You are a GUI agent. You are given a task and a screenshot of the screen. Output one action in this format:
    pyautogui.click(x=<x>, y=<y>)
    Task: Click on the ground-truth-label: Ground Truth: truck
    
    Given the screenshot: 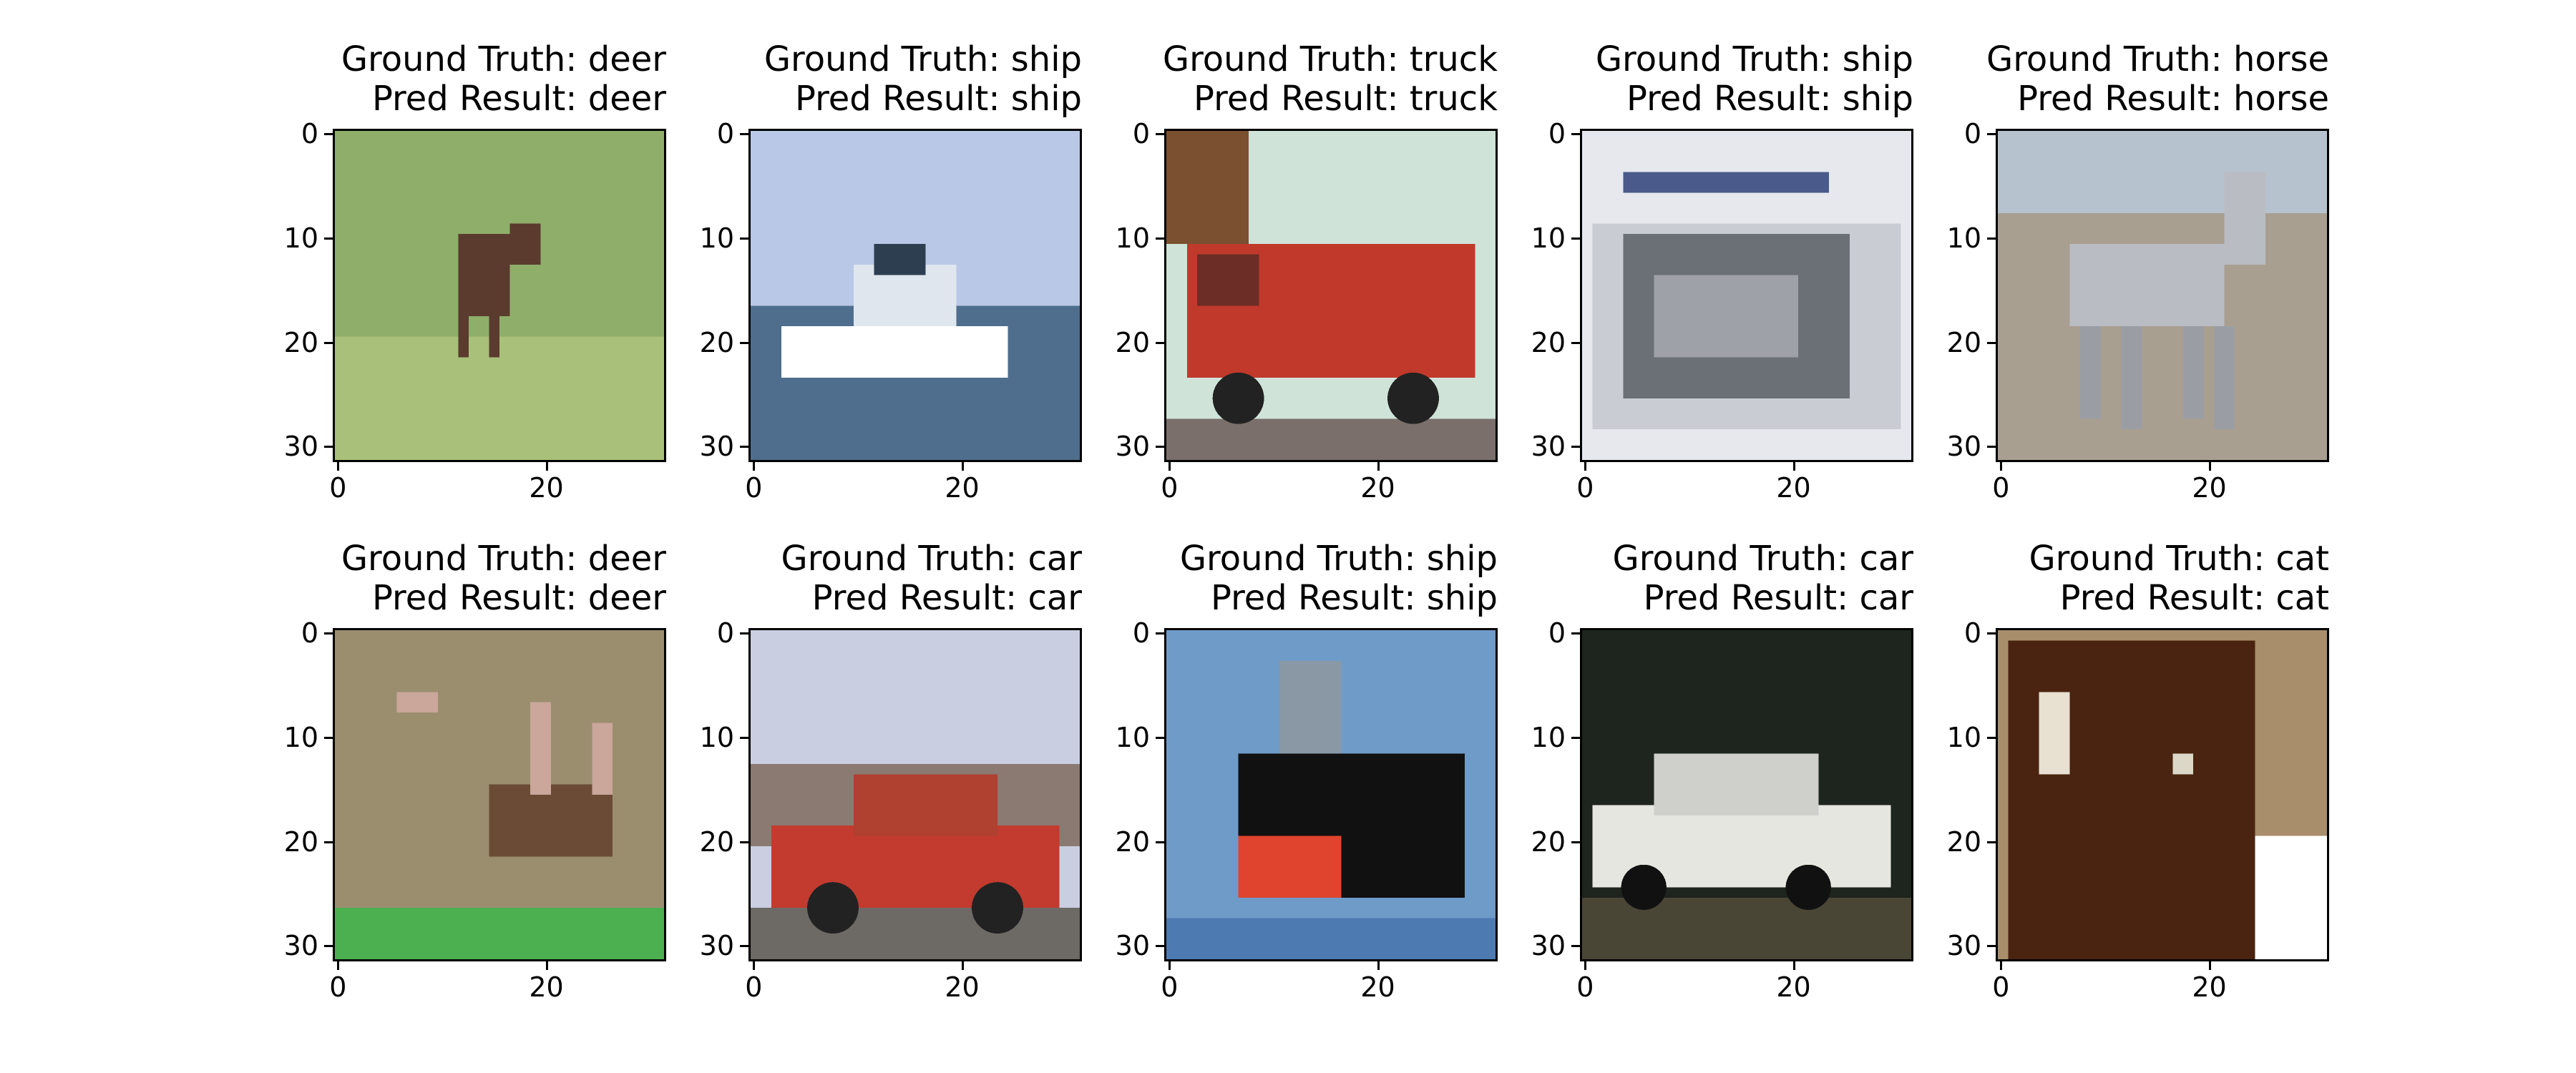 What is the action you would take?
    pyautogui.click(x=1330, y=59)
    